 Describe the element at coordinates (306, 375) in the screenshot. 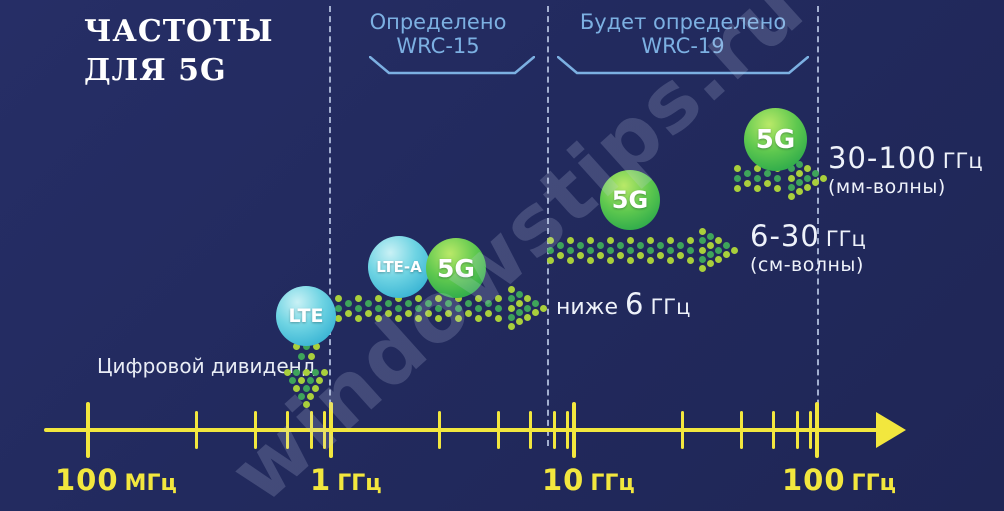

I see `dotted-arrow-digital-dividend` at that location.